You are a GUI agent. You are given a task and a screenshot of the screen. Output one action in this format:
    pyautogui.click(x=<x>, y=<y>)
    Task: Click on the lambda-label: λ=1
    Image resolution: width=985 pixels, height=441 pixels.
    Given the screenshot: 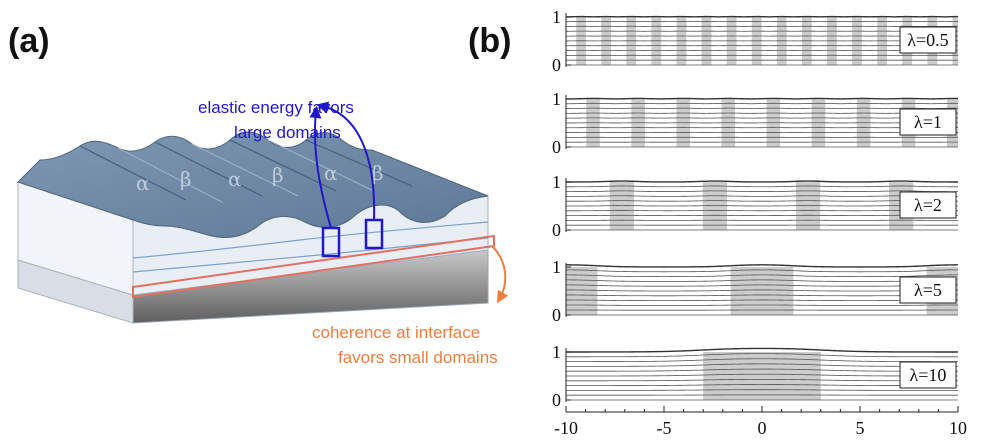 What is the action you would take?
    pyautogui.click(x=928, y=122)
    